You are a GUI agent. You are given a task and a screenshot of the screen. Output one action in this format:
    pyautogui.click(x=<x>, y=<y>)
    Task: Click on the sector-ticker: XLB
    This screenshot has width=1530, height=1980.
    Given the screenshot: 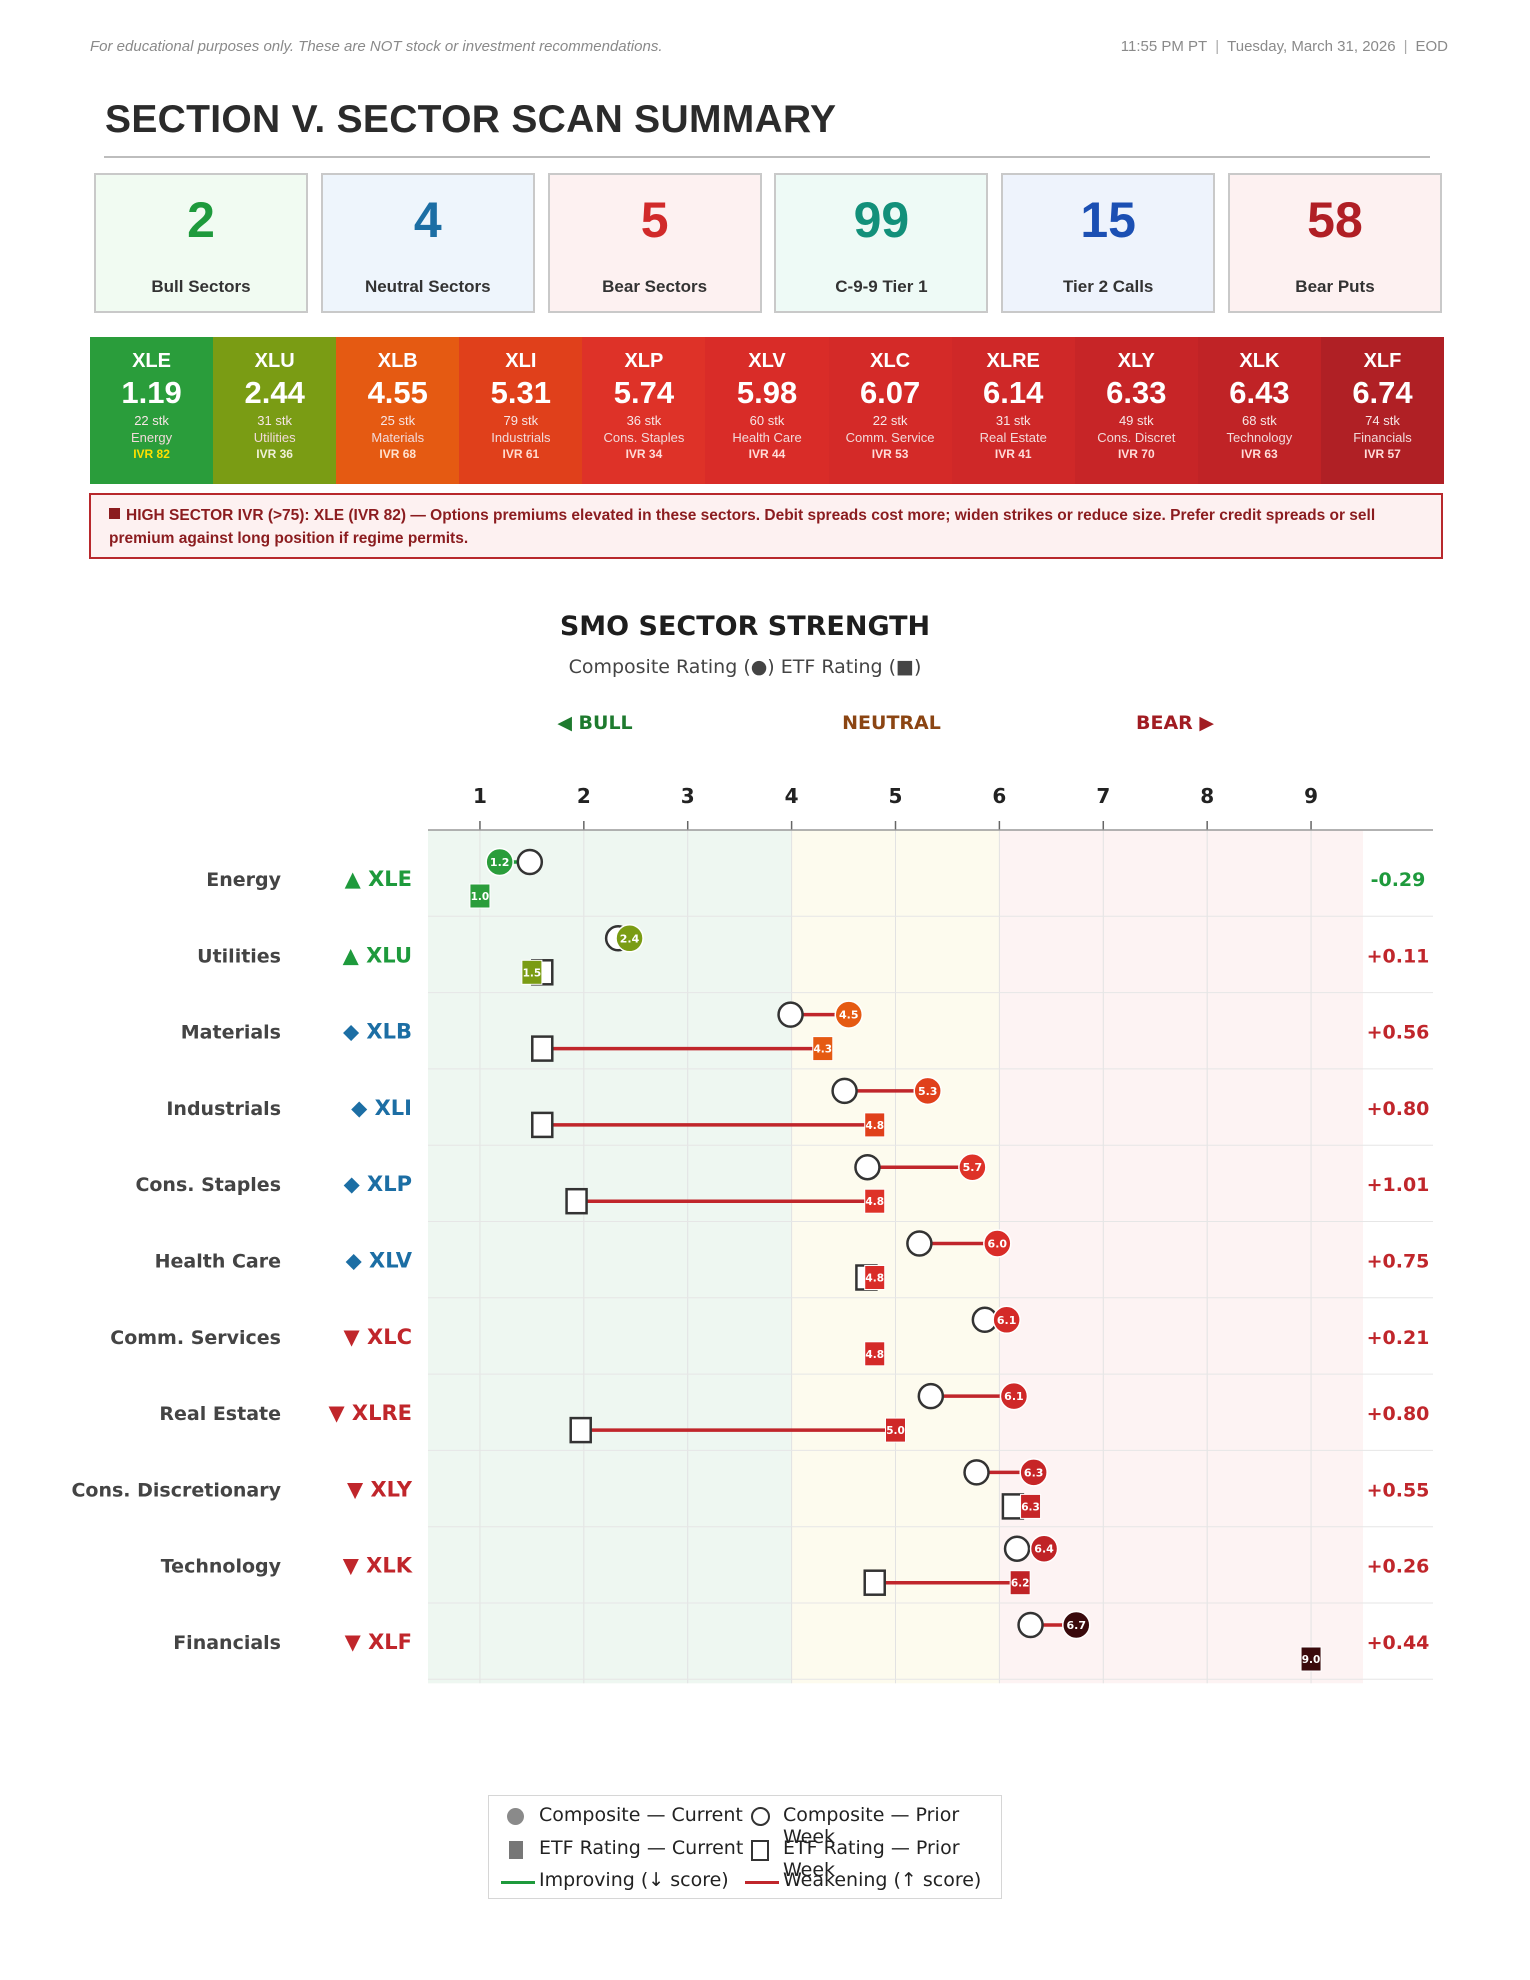 What is the action you would take?
    pyautogui.click(x=397, y=361)
    